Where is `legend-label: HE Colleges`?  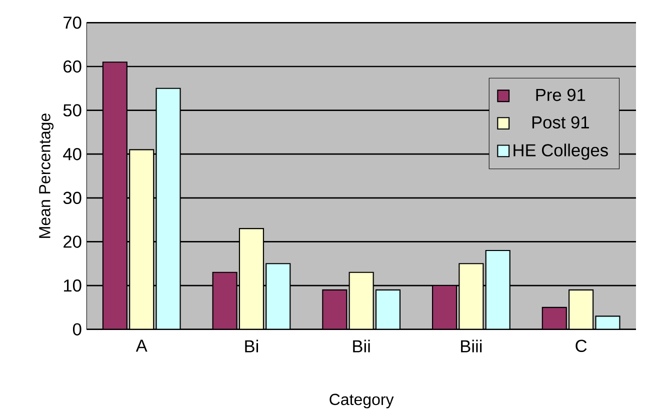 legend-label: HE Colleges is located at coordinates (561, 152).